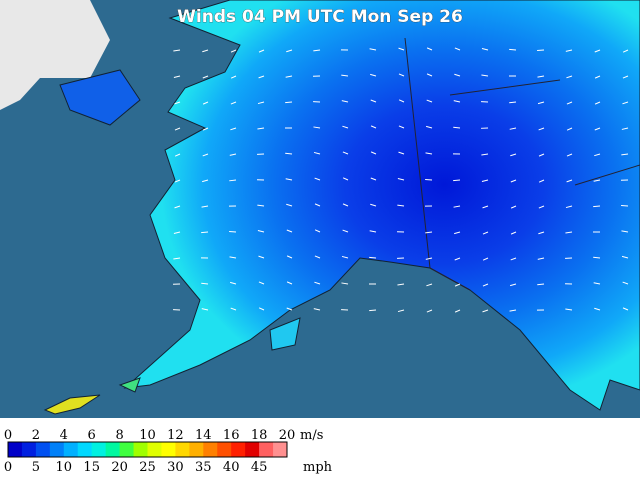 The width and height of the screenshot is (640, 480). I want to click on mph-tick-label: 15, so click(91, 467).